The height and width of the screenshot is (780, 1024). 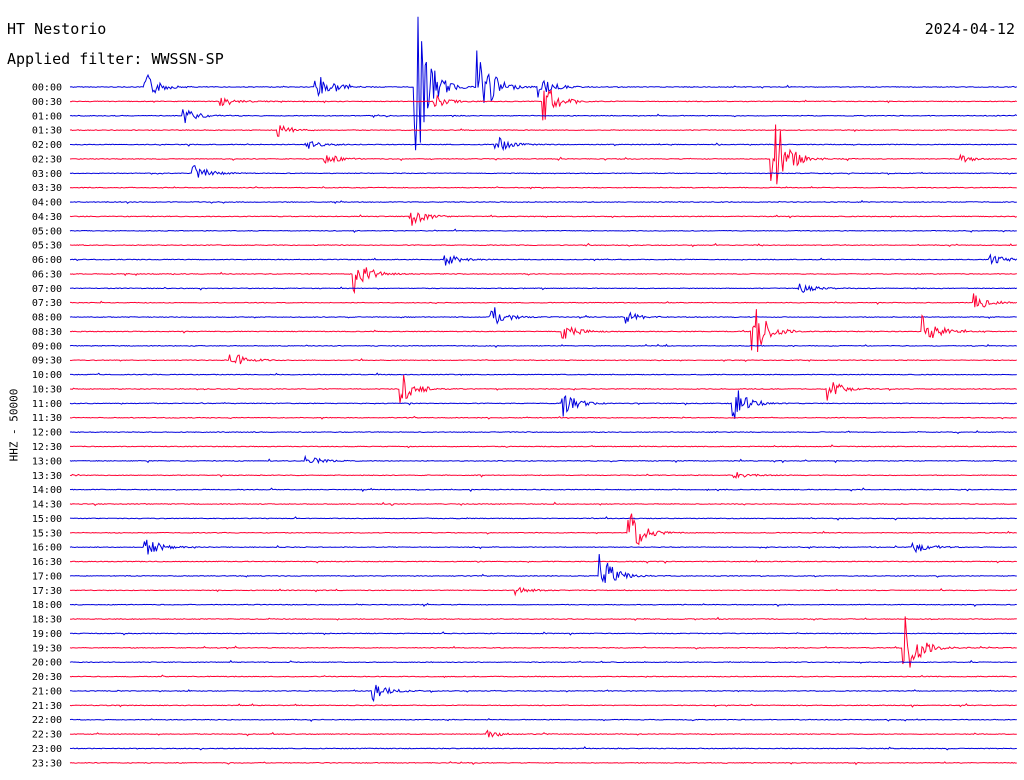 I want to click on station-title: HT Nestorio, so click(x=57, y=29).